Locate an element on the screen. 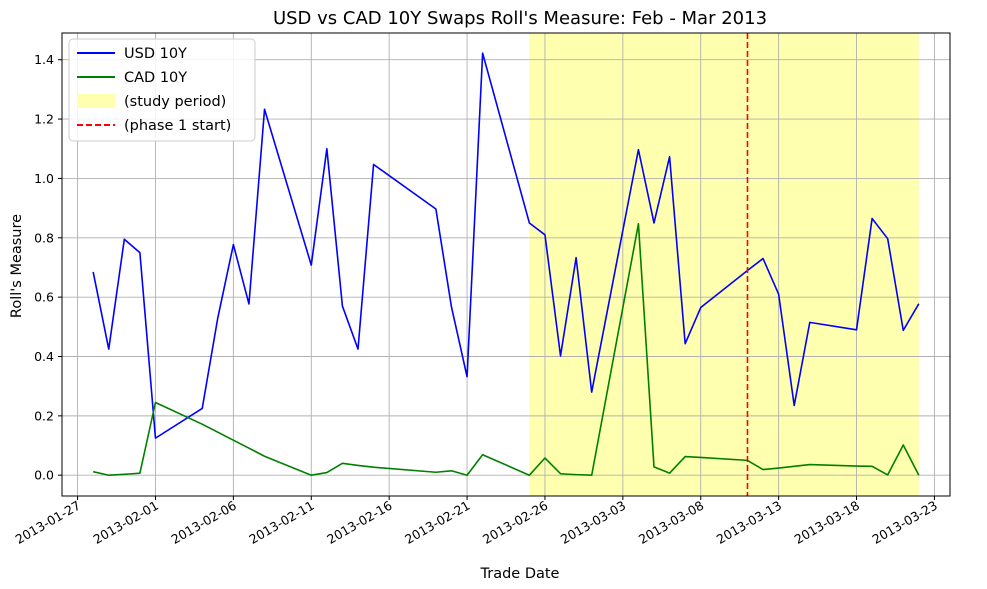 This screenshot has width=987, height=589. legend-label-phase1: (phase 1 start) is located at coordinates (177, 126).